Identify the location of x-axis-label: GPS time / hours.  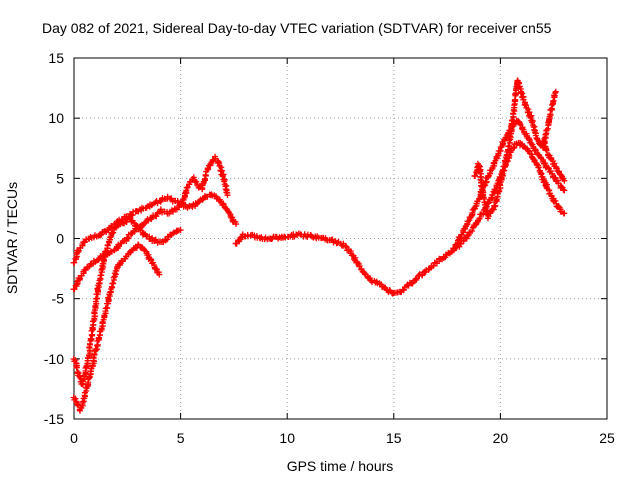
(340, 466).